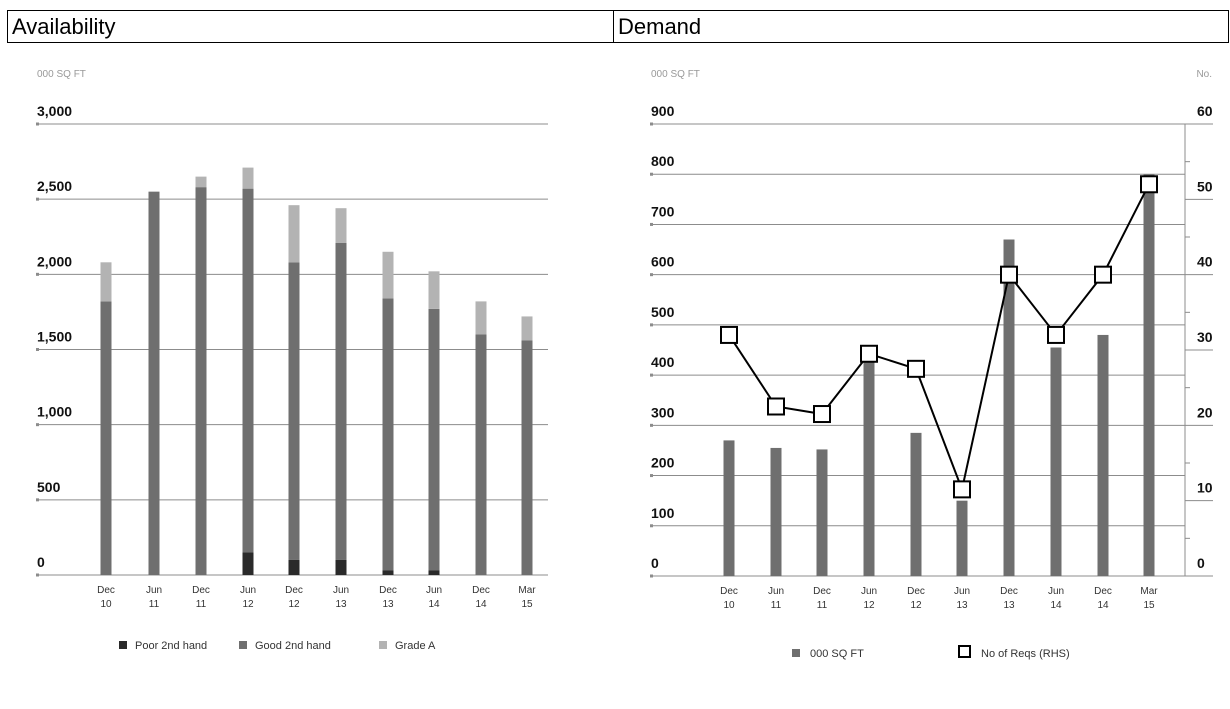 This screenshot has height=709, width=1230. Describe the element at coordinates (663, 412) in the screenshot. I see `demand-ytick-label: 300` at that location.